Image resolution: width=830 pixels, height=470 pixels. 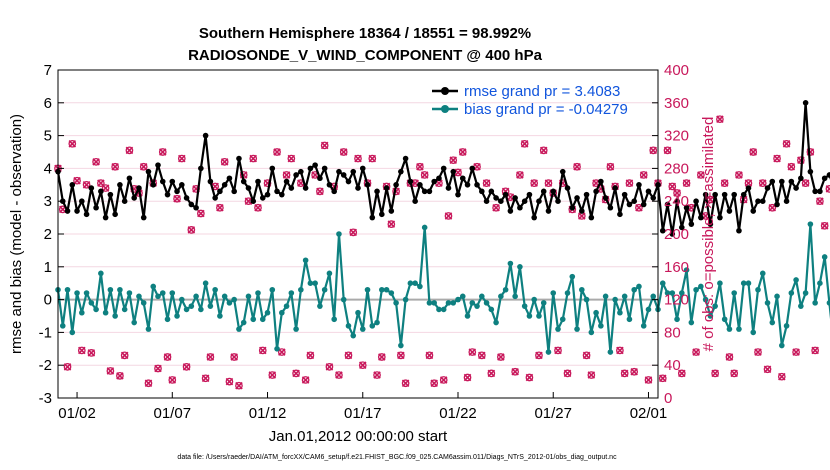 What do you see at coordinates (362, 407) in the screenshot?
I see `x-axis: 01/02 01/07 01/12 01/17 01/22 01/27 02/01` at bounding box center [362, 407].